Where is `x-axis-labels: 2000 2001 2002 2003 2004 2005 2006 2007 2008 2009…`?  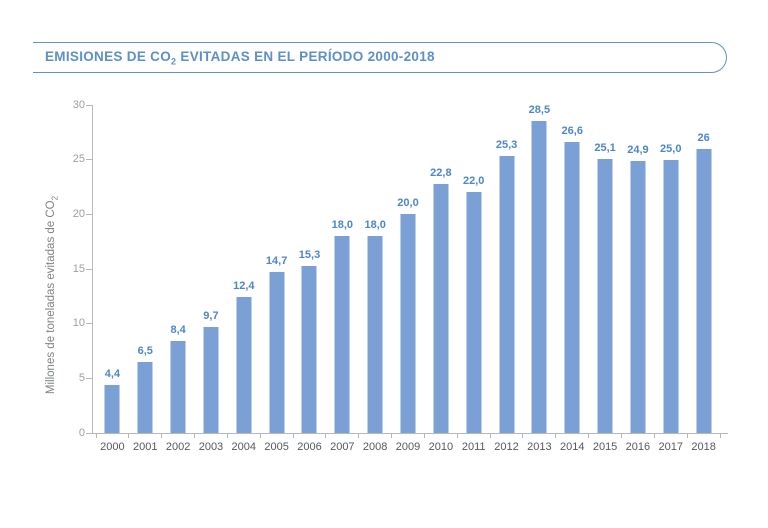
x-axis-labels: 2000 2001 2002 2003 2004 2005 2006 2007 2008 2009… is located at coordinates (408, 447).